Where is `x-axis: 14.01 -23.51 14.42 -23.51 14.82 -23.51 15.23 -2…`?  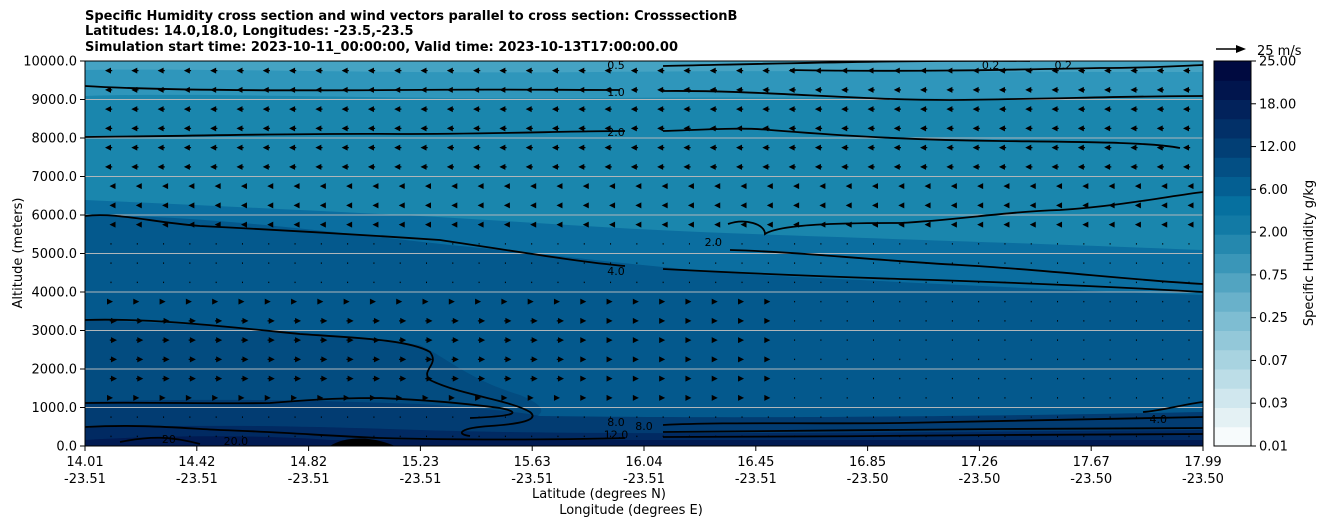 x-axis: 14.01 -23.51 14.42 -23.51 14.82 -23.51 15.23 -2… is located at coordinates (644, 466).